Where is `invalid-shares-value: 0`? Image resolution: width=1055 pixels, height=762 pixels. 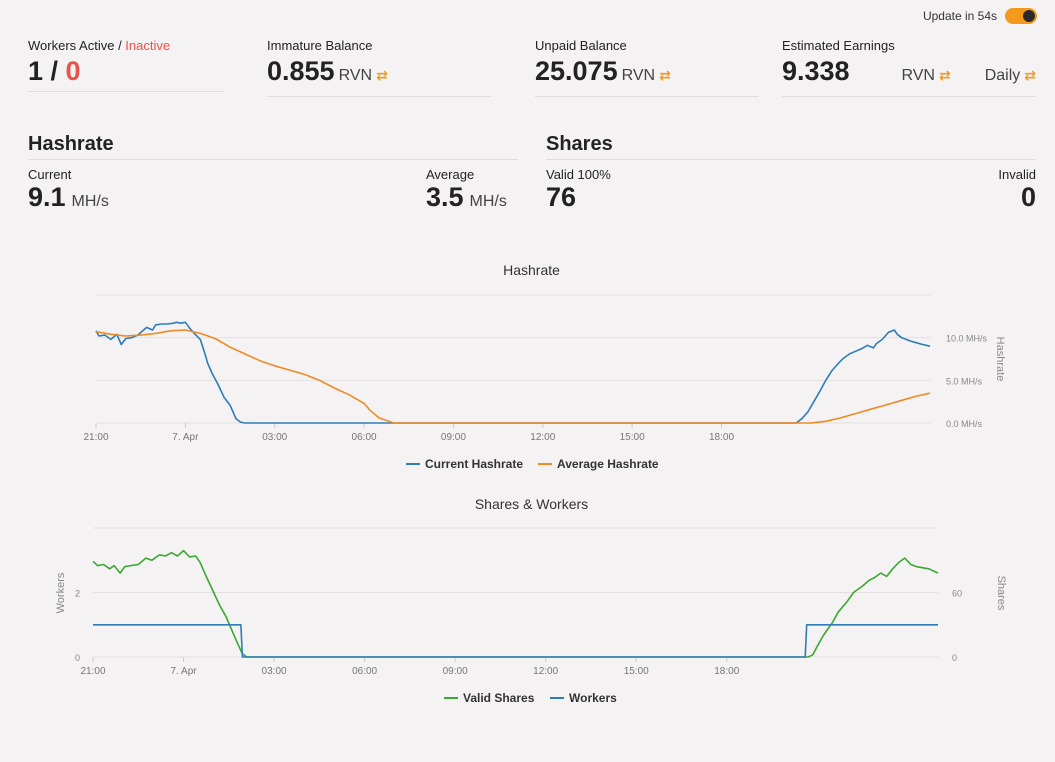
invalid-shares-value: 0 is located at coordinates (1028, 197).